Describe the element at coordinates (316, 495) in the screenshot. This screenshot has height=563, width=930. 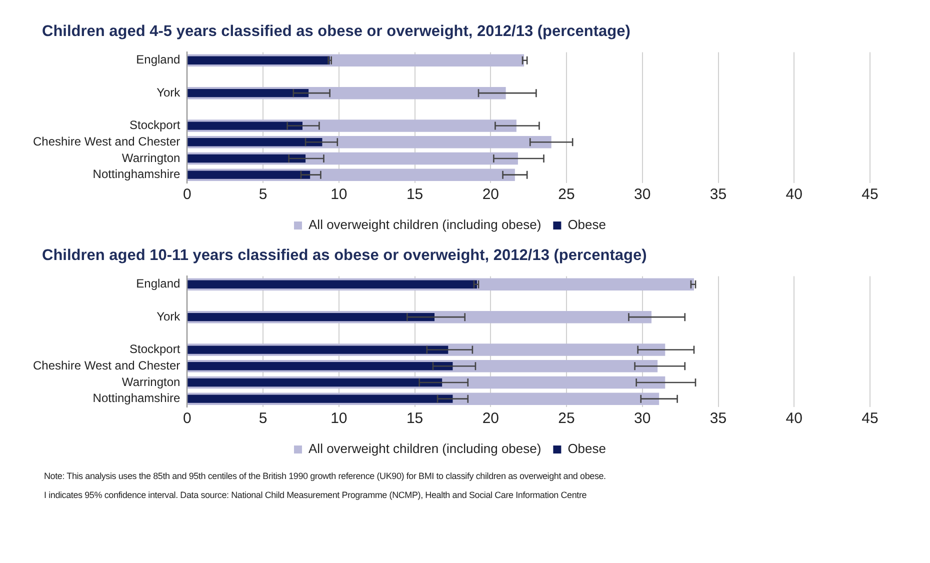
I see `text: I indicates 95% confidence interval. Data source: National Child Measurement Programme (NCMP), Health and Social Care Information Centre` at that location.